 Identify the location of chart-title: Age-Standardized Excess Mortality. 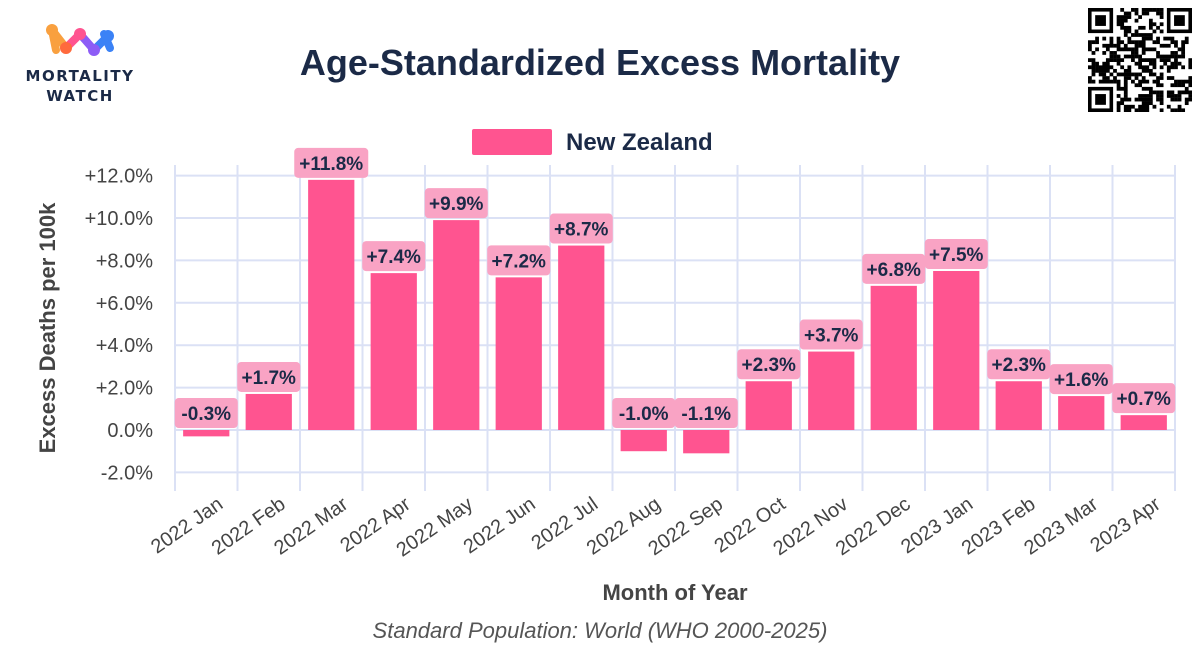
(600, 62).